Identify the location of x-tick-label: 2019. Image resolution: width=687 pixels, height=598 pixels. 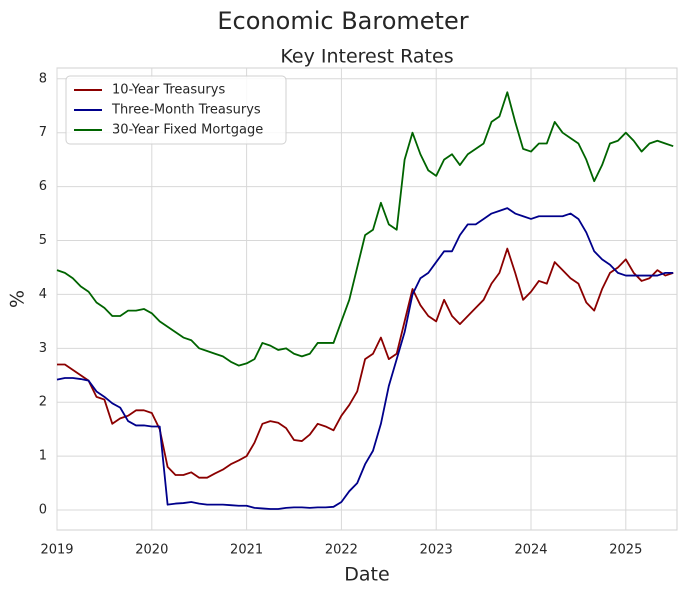
(56, 550).